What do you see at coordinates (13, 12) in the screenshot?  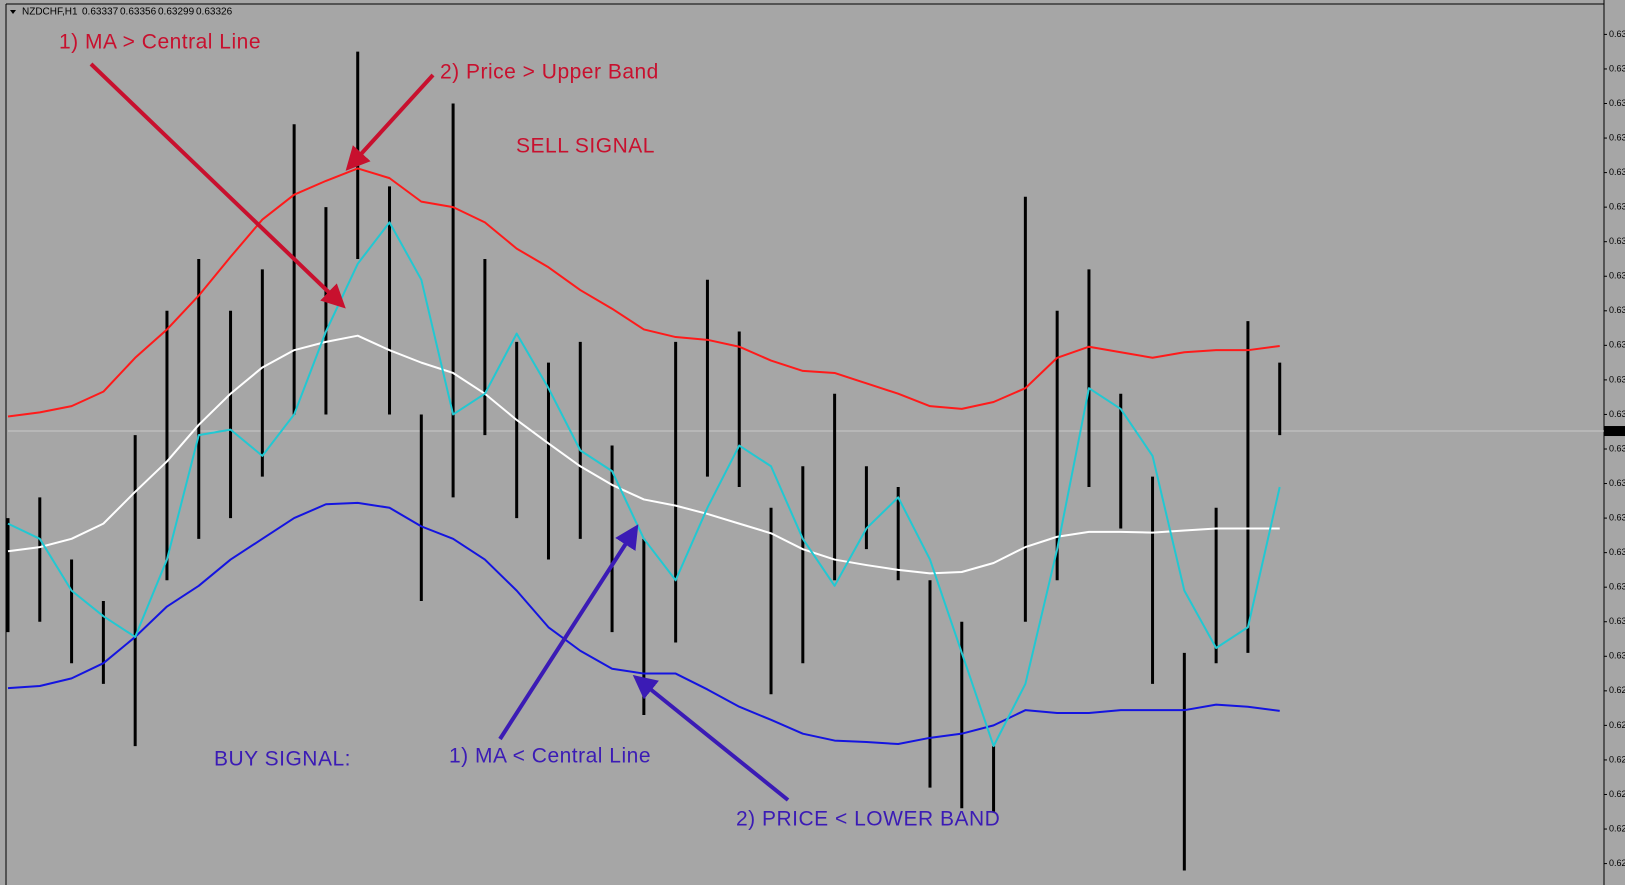 I see `menu-arrow` at bounding box center [13, 12].